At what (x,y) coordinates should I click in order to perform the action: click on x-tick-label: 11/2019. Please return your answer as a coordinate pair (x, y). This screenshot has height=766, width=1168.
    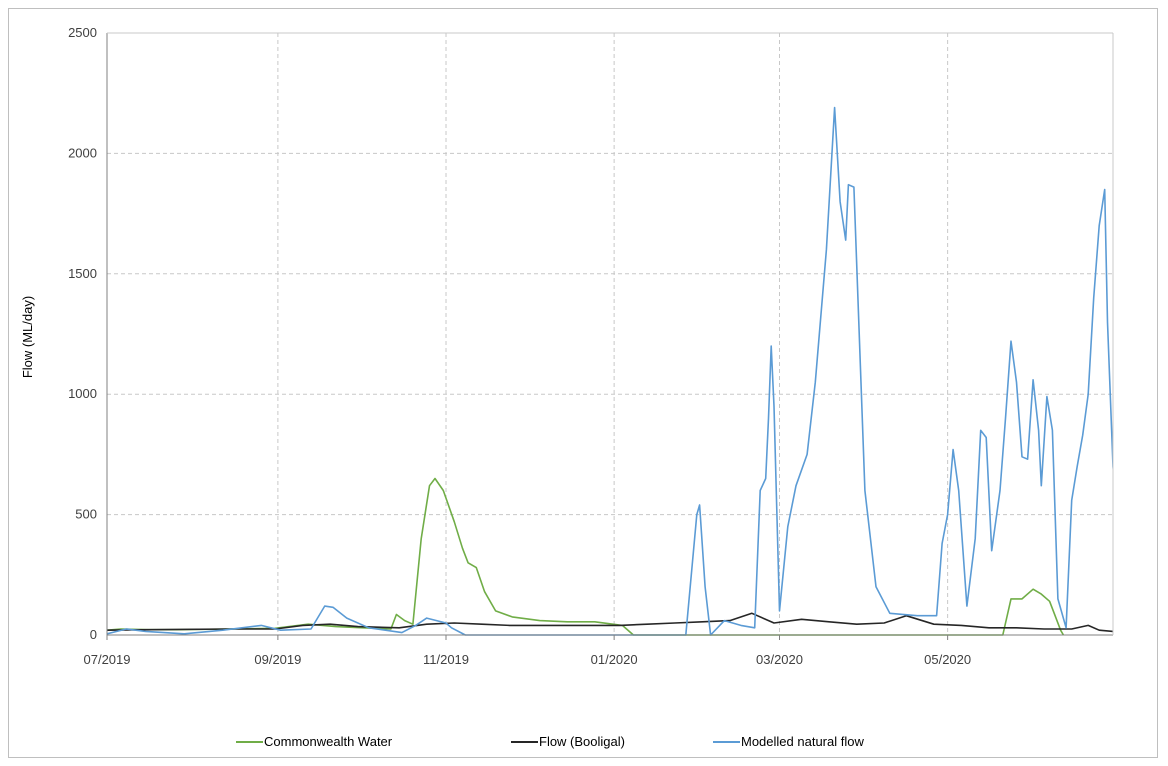
    Looking at the image, I should click on (446, 659).